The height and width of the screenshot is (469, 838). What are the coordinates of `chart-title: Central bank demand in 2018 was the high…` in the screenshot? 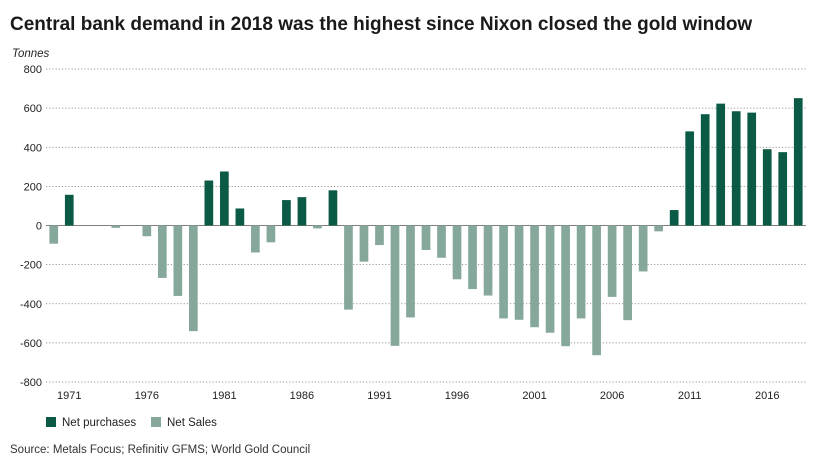 It's located at (381, 24).